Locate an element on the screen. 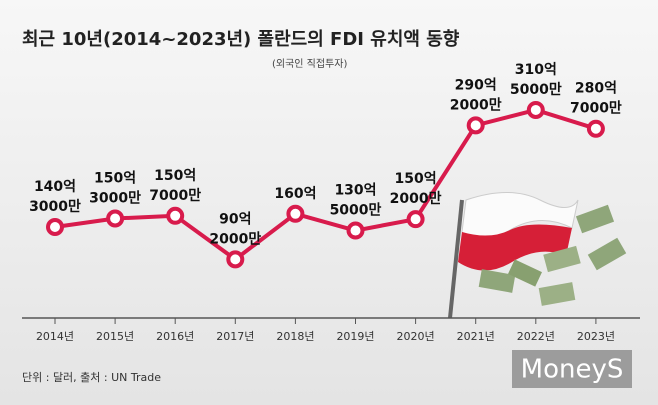 The image size is (658, 405). data-label: 140억 3000만 is located at coordinates (55, 197).